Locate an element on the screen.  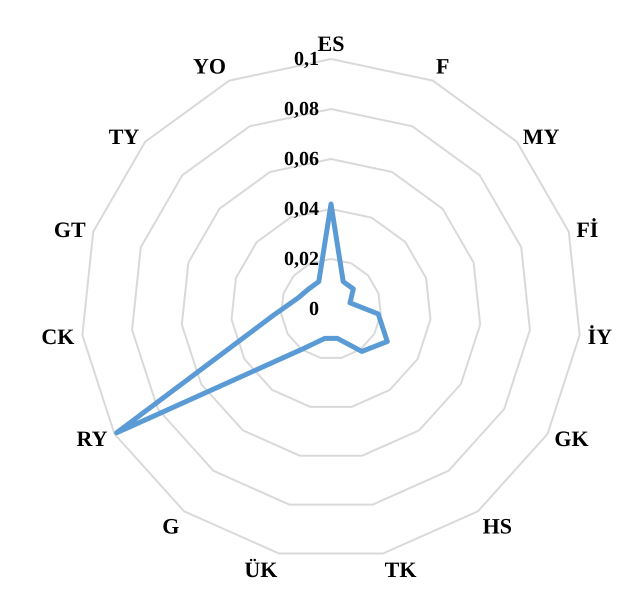
spoke-label: İY is located at coordinates (600, 336).